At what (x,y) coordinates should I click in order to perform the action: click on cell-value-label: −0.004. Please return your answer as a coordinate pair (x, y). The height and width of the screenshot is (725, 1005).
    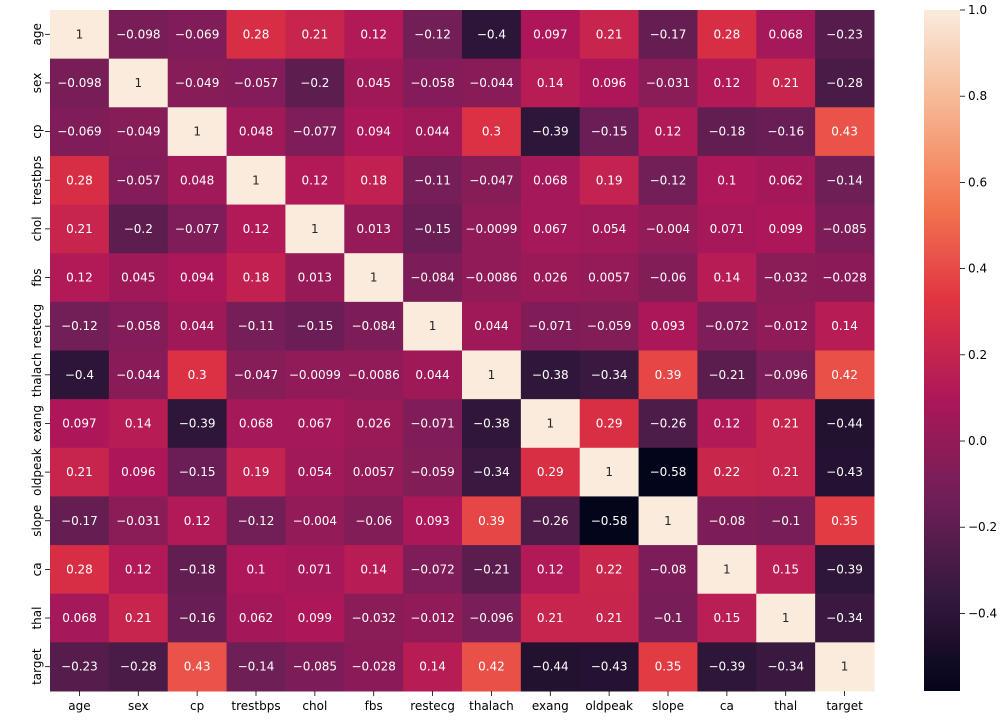
    Looking at the image, I should click on (668, 229).